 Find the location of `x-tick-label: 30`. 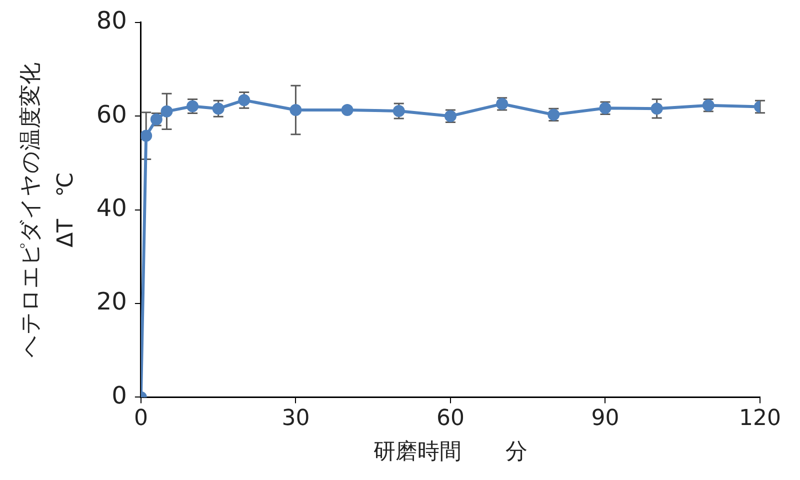

x-tick-label: 30 is located at coordinates (296, 419).